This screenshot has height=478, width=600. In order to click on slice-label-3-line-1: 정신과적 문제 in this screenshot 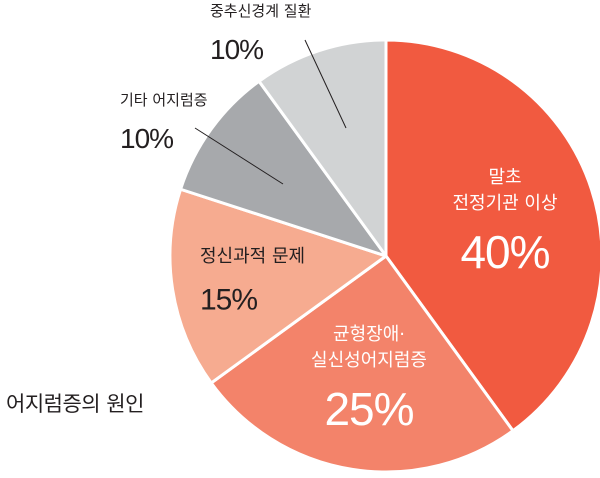, I will do `click(252, 256)`.